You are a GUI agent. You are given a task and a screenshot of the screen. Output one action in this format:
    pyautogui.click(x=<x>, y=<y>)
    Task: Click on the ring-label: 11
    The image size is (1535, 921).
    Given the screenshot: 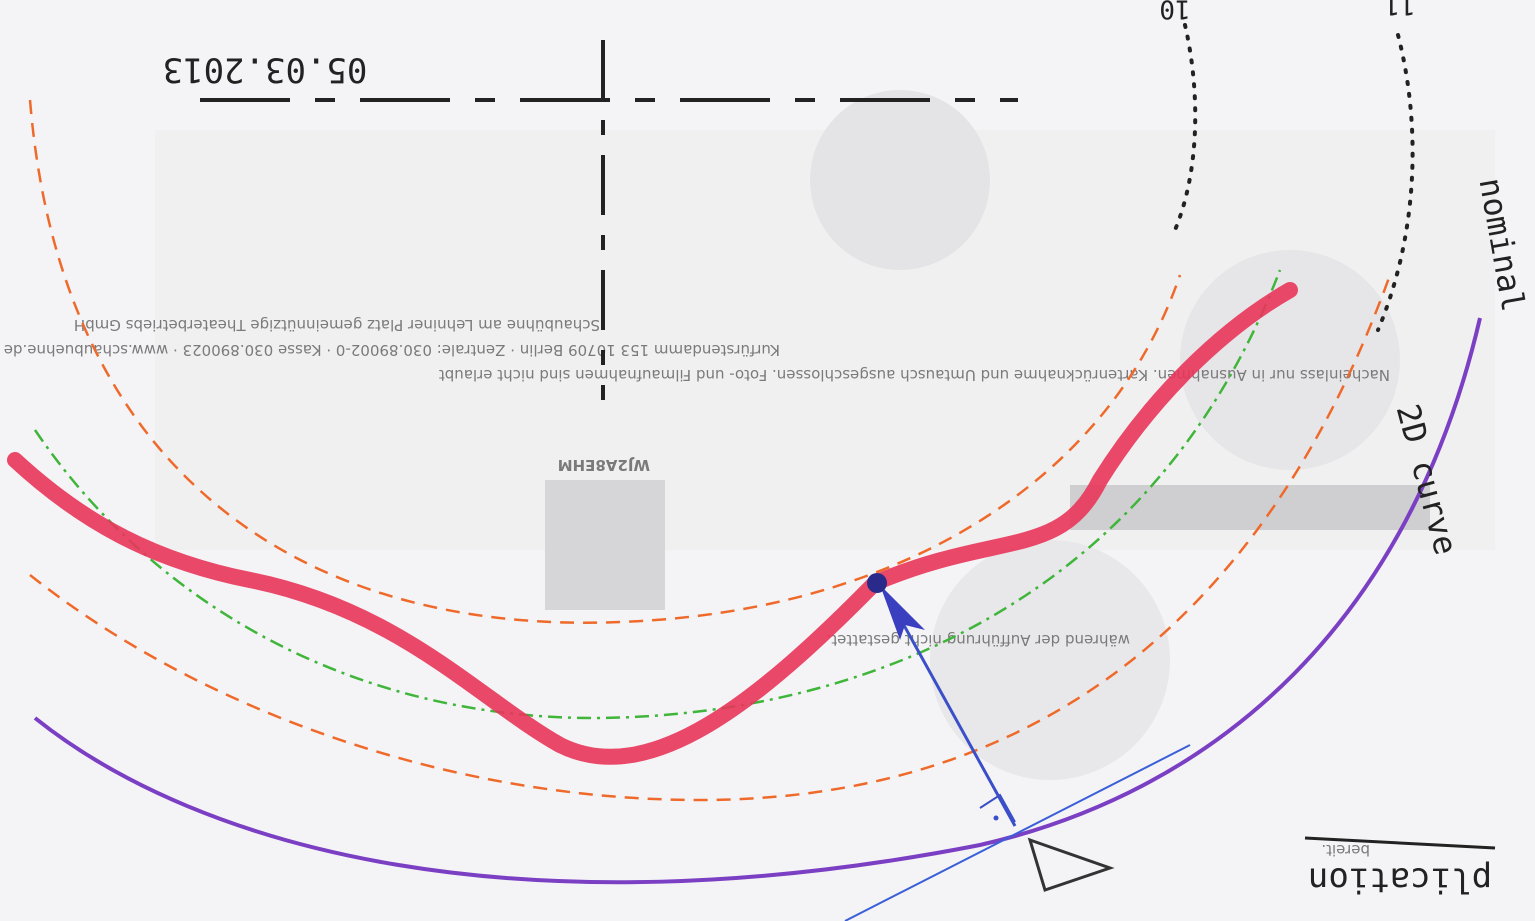 What is the action you would take?
    pyautogui.click(x=1399, y=10)
    